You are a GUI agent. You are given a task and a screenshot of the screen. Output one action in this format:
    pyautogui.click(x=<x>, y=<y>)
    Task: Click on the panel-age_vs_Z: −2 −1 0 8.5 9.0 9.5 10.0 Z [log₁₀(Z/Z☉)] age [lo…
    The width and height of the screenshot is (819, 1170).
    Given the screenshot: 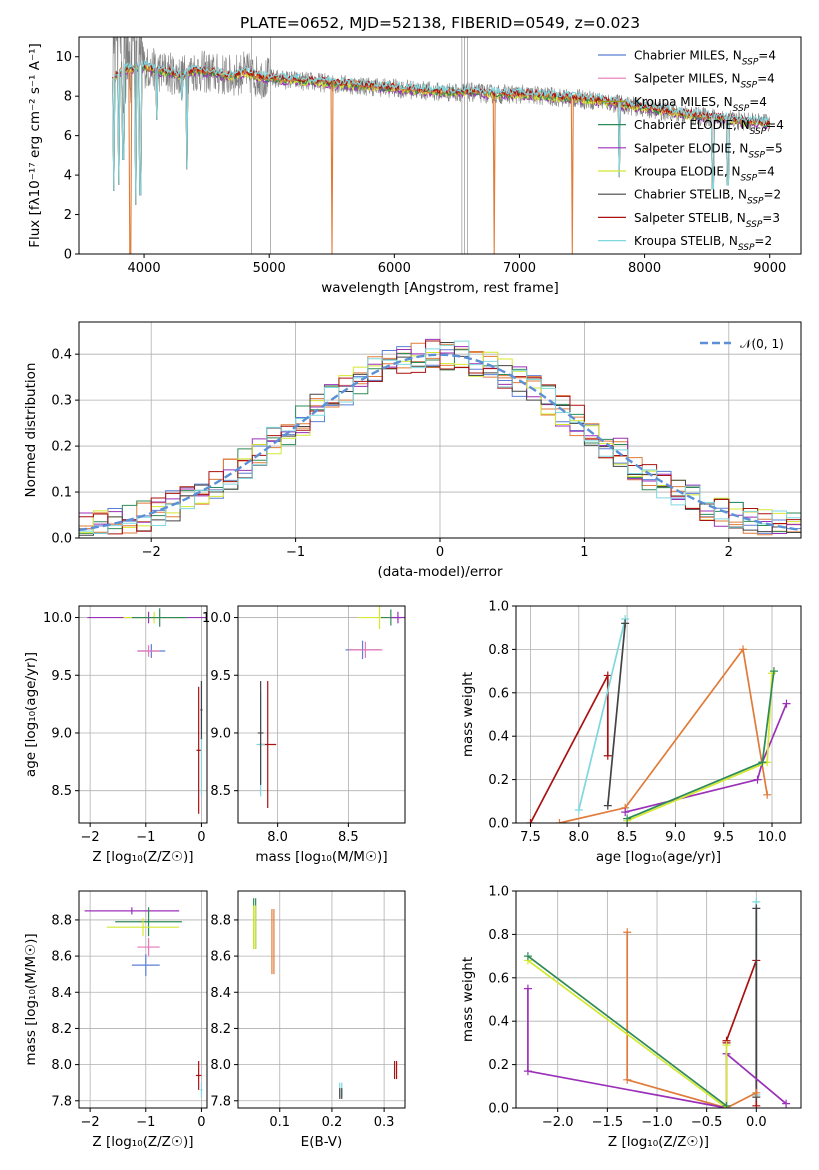 What is the action you would take?
    pyautogui.click(x=115, y=735)
    